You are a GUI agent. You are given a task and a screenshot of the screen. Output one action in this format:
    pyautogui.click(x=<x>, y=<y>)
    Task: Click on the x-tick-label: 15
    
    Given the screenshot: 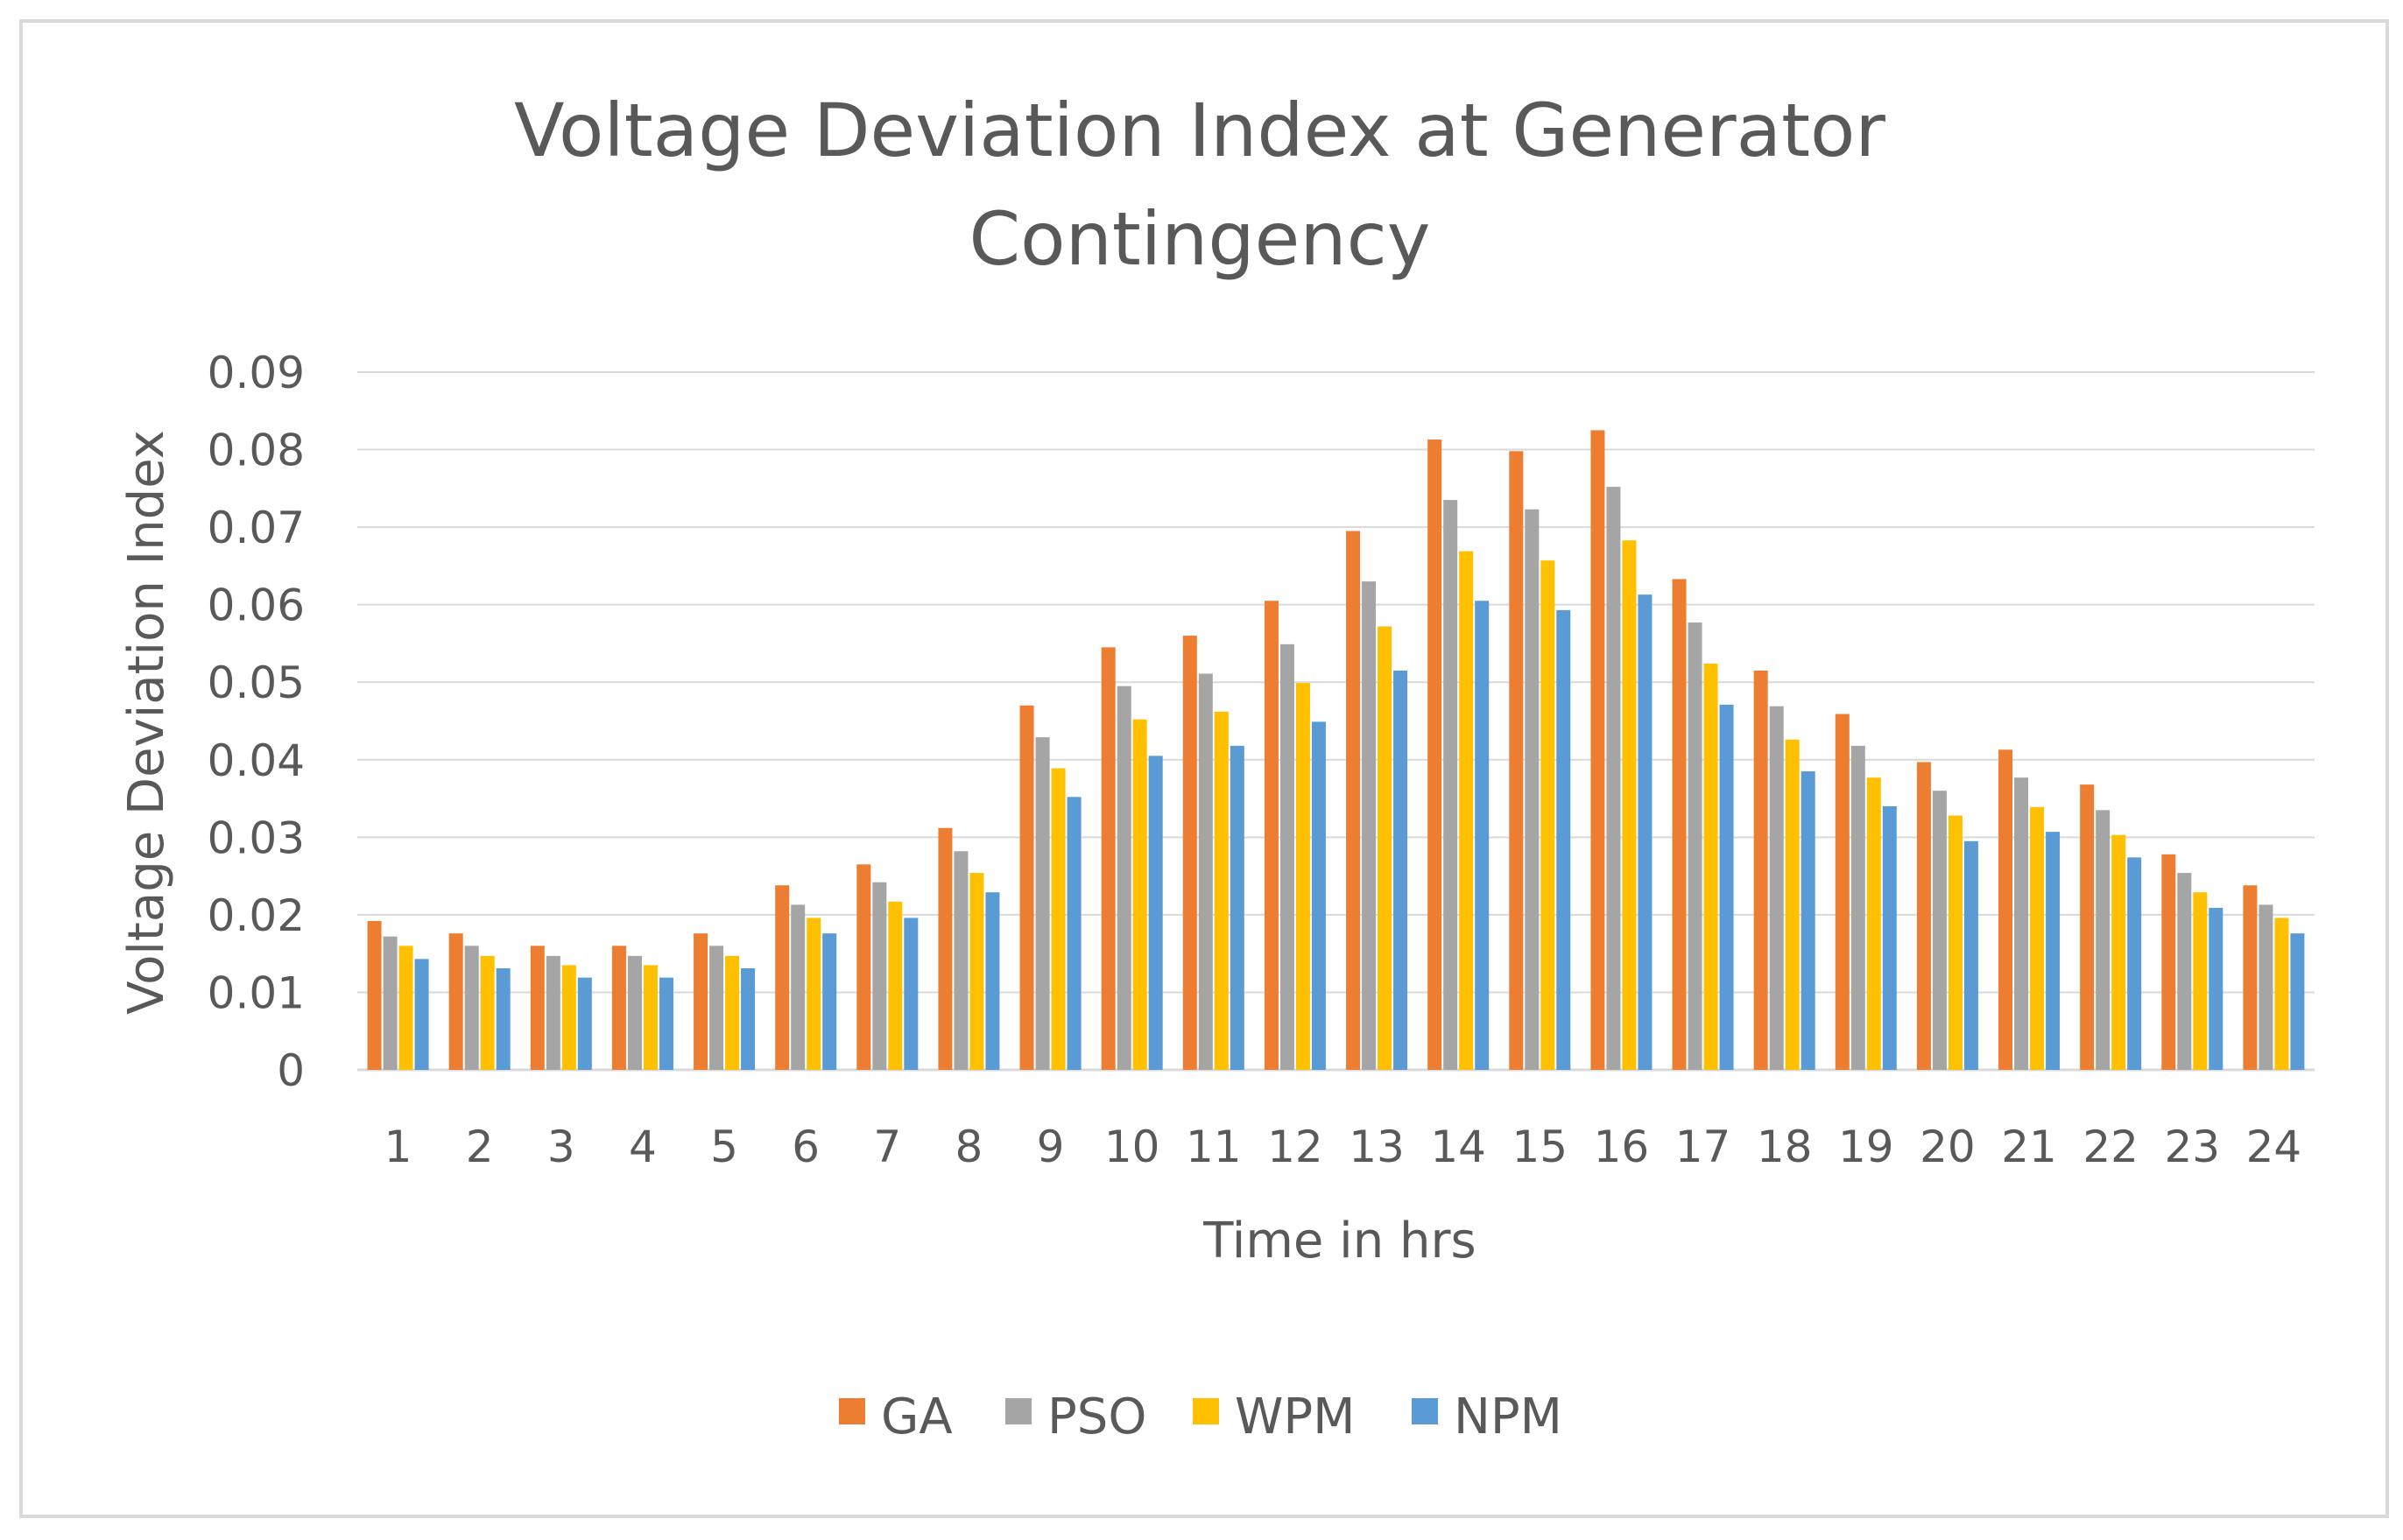 What is the action you would take?
    pyautogui.click(x=1540, y=1147)
    